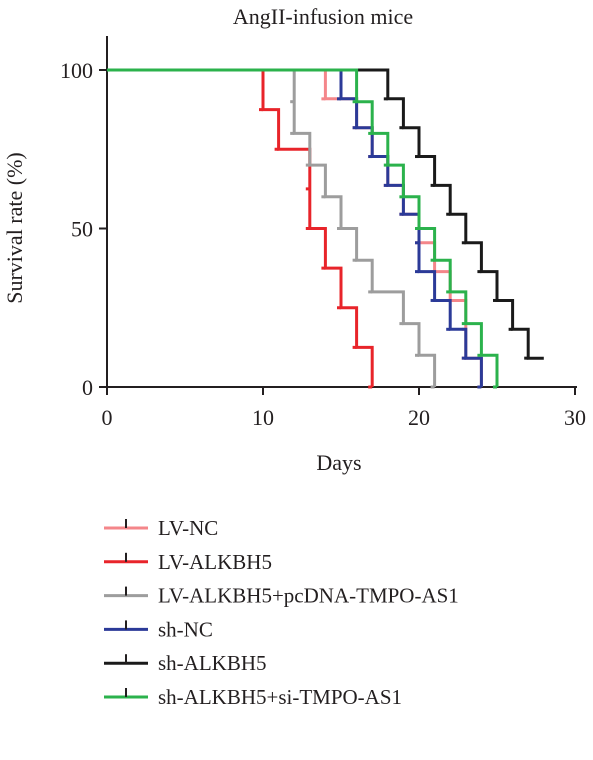 The width and height of the screenshot is (593, 760). What do you see at coordinates (280, 697) in the screenshot?
I see `legend-label: sh-ALKBH5+si-TMPO-AS1` at bounding box center [280, 697].